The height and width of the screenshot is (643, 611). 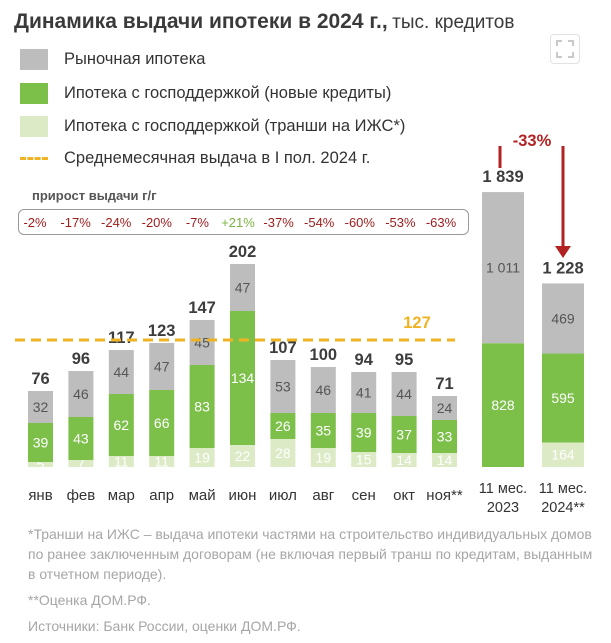 I want to click on value-label-state-new: 134, so click(x=243, y=378).